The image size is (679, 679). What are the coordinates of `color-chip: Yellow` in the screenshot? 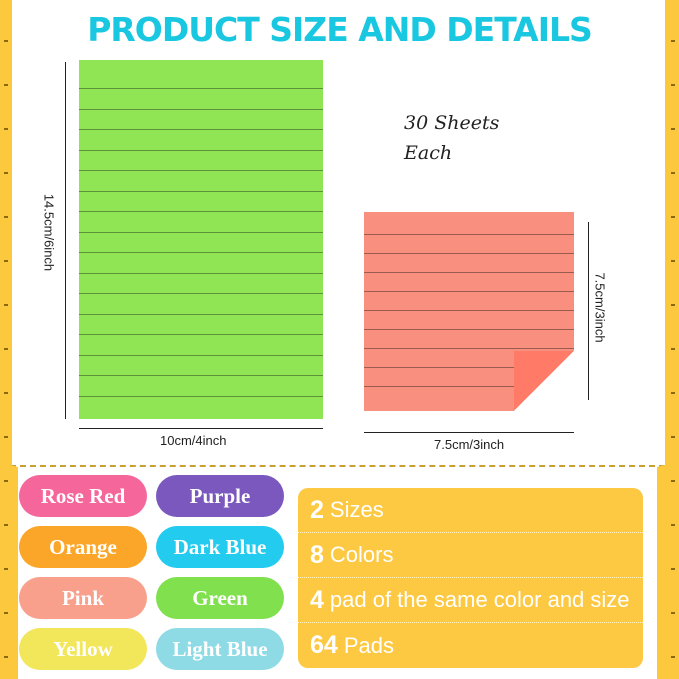 It's located at (83, 649).